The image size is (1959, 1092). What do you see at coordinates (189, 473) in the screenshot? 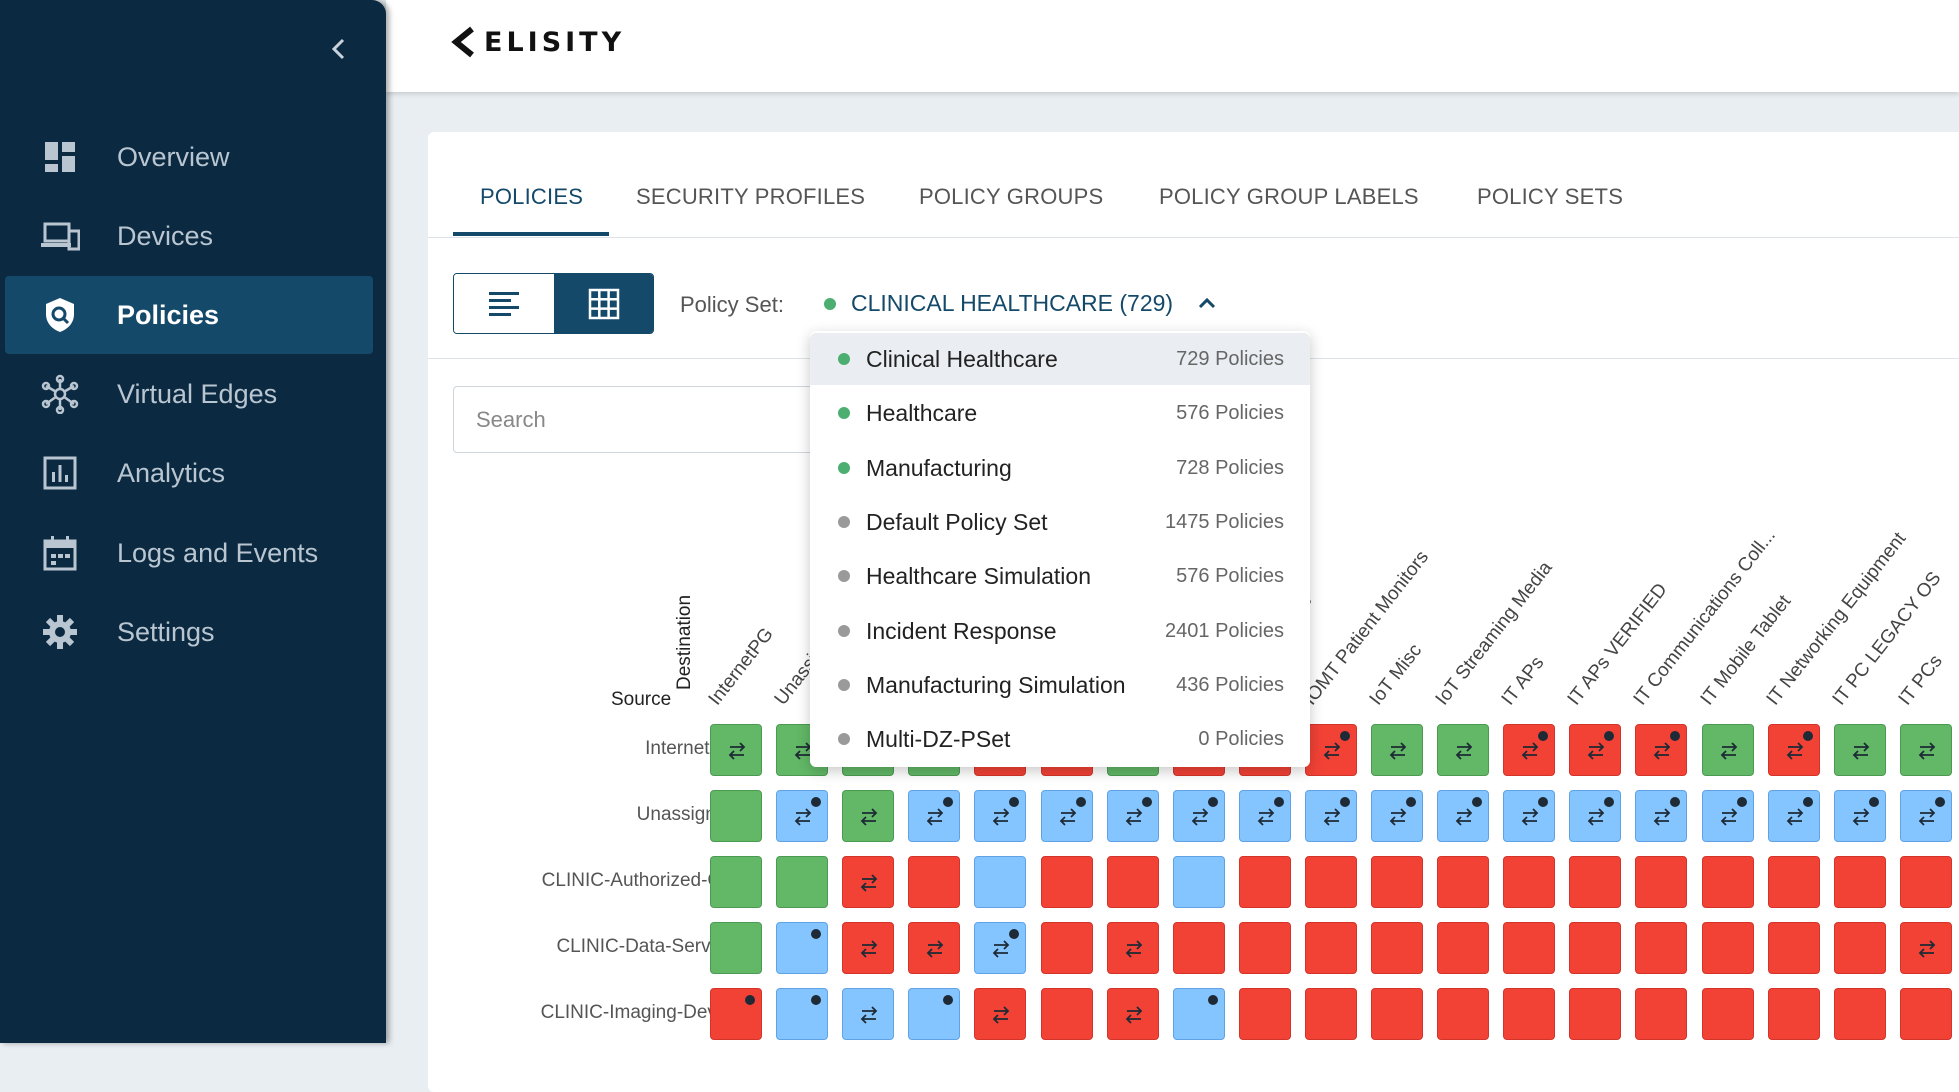
I see `sidebar-item-analytics: Analytics` at bounding box center [189, 473].